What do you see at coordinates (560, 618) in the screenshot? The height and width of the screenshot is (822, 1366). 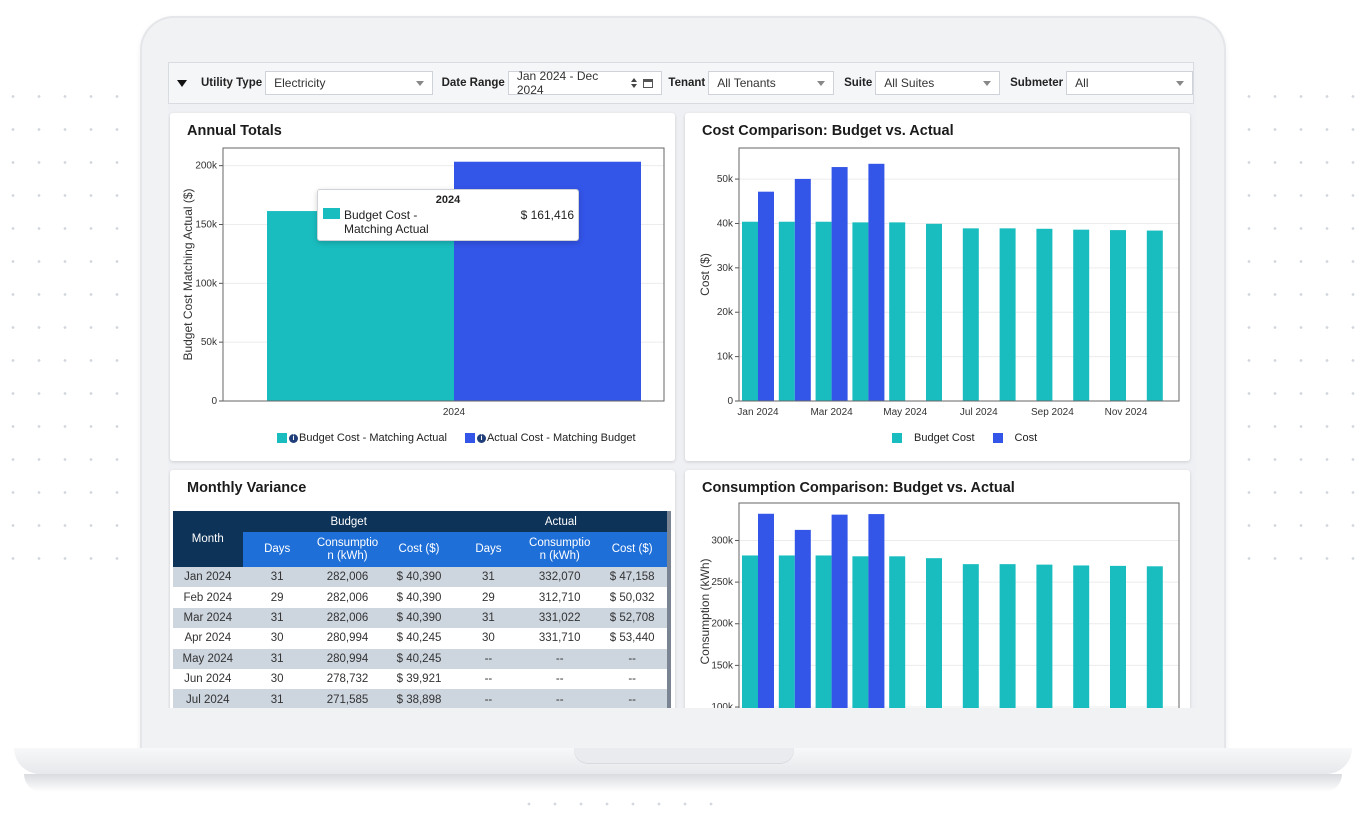 I see `table-cell: 331,022` at bounding box center [560, 618].